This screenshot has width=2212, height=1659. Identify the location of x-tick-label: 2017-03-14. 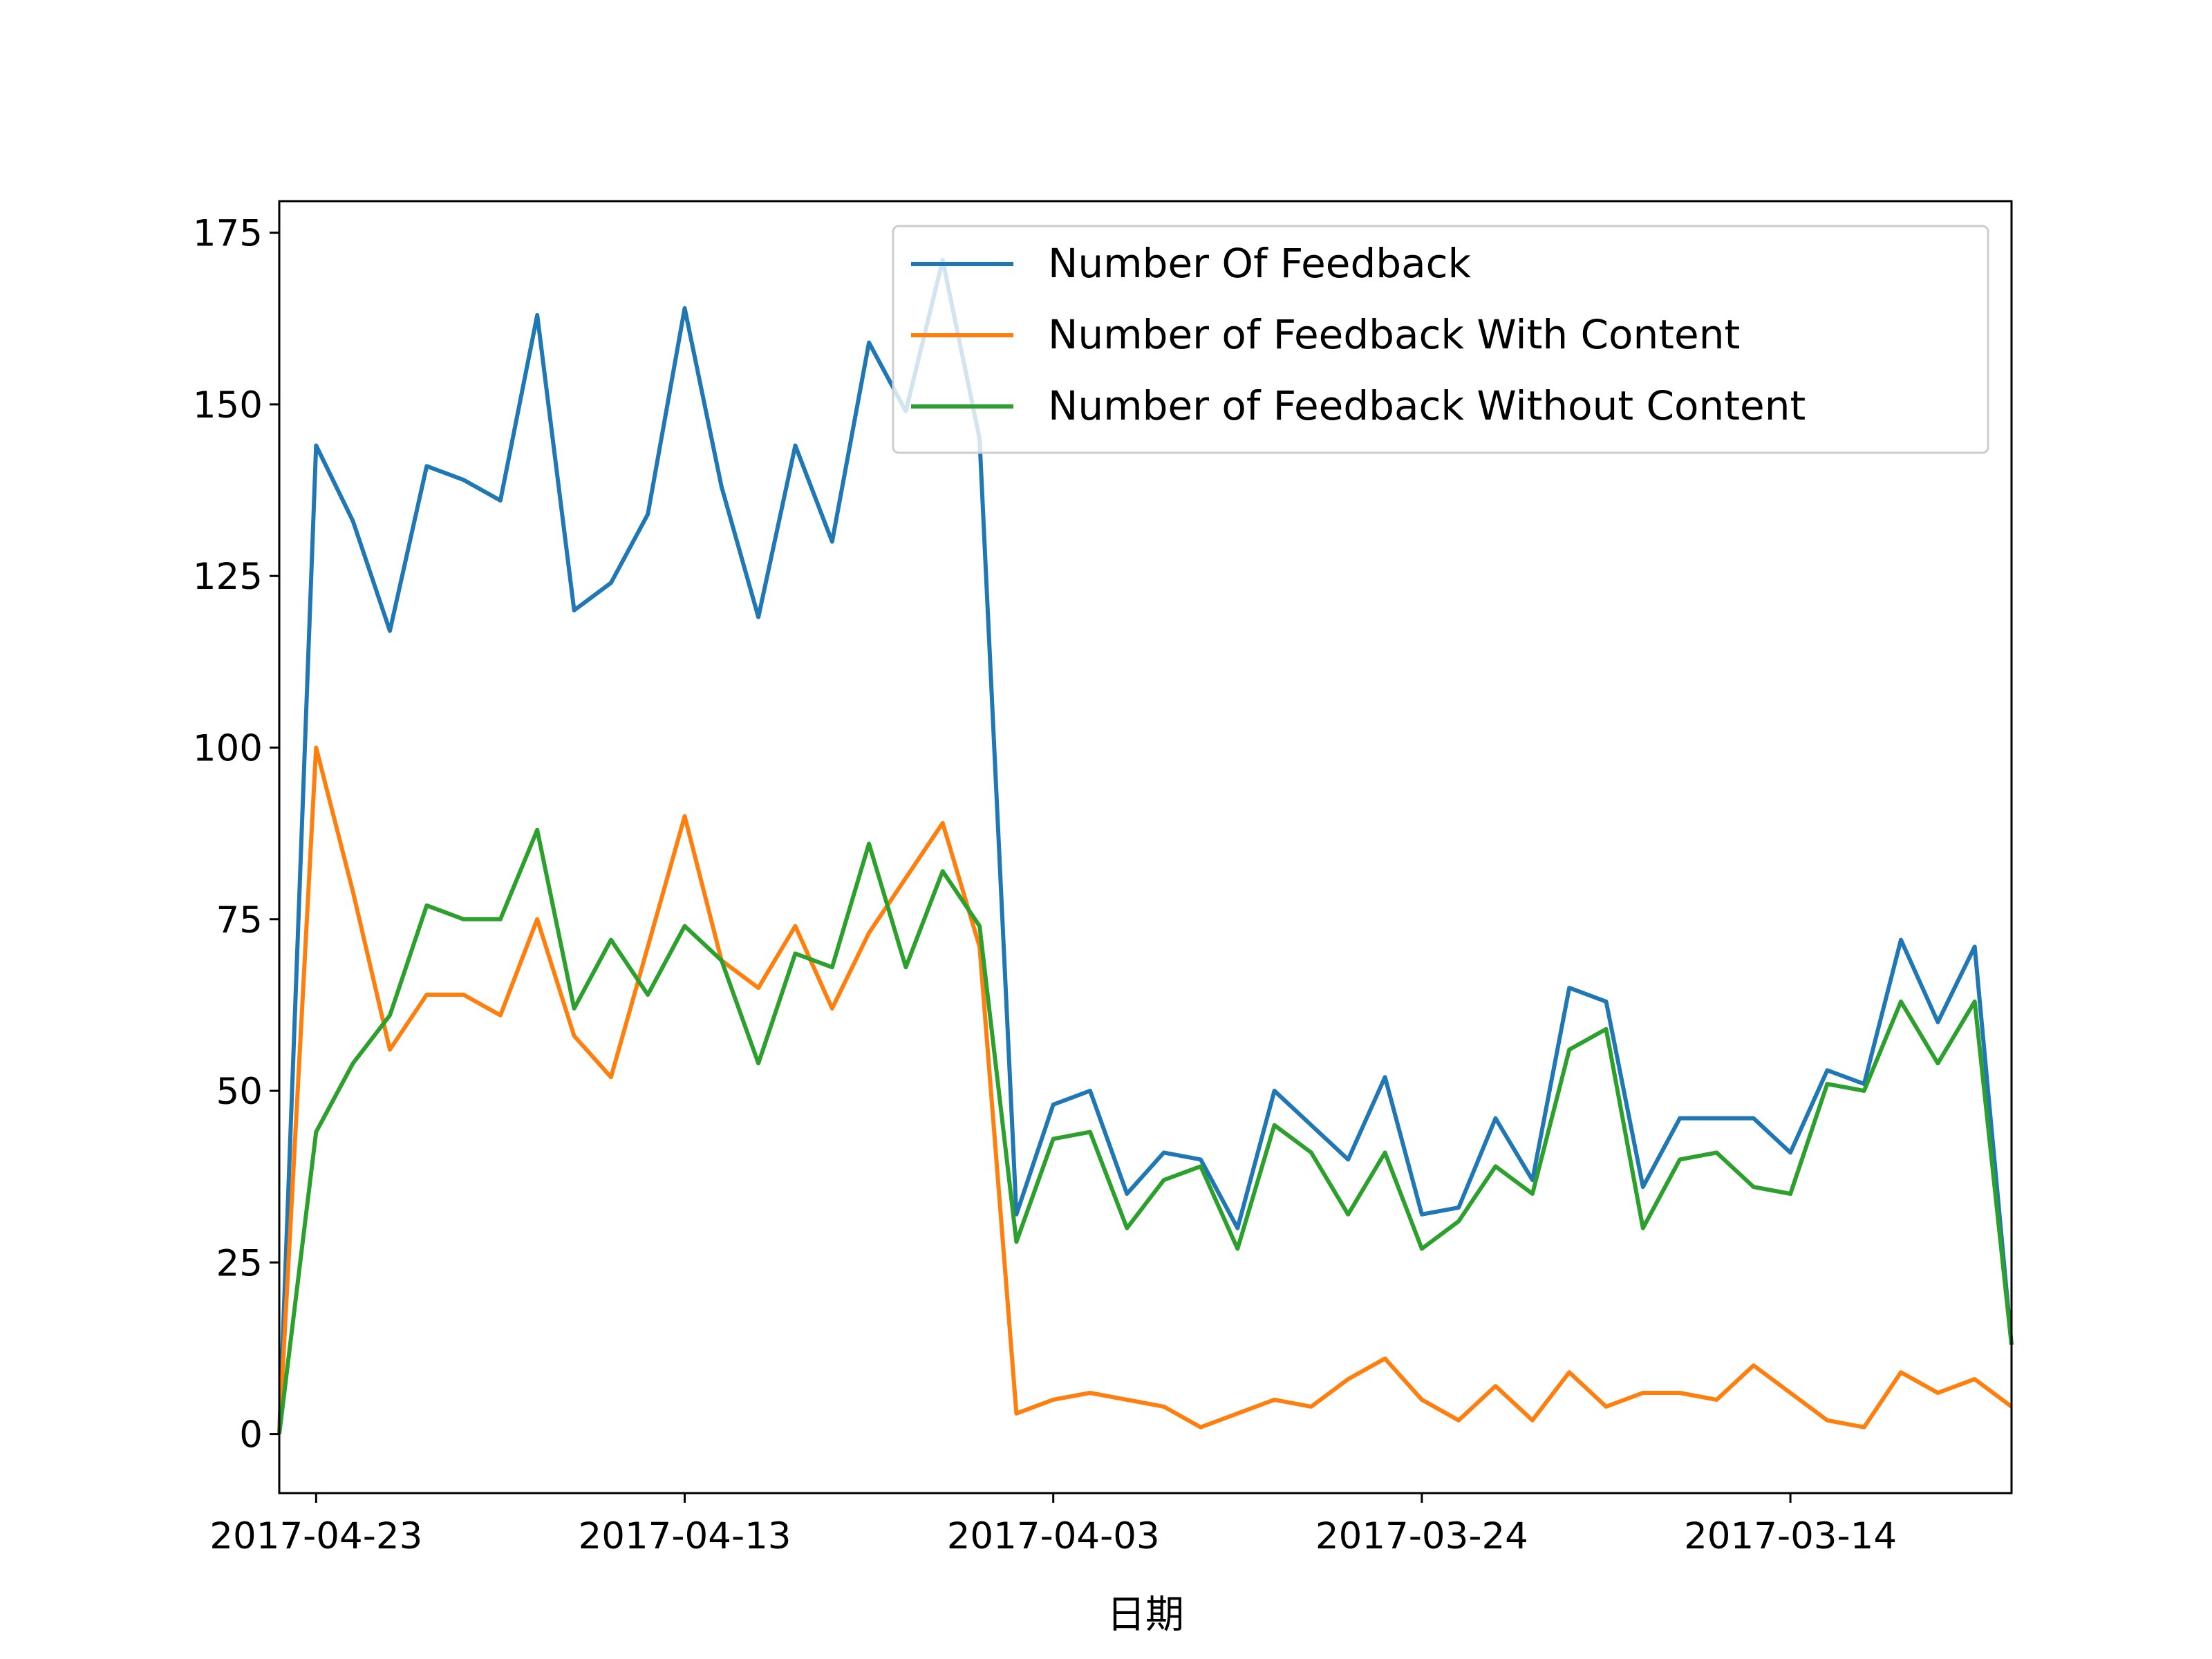
(1790, 1536).